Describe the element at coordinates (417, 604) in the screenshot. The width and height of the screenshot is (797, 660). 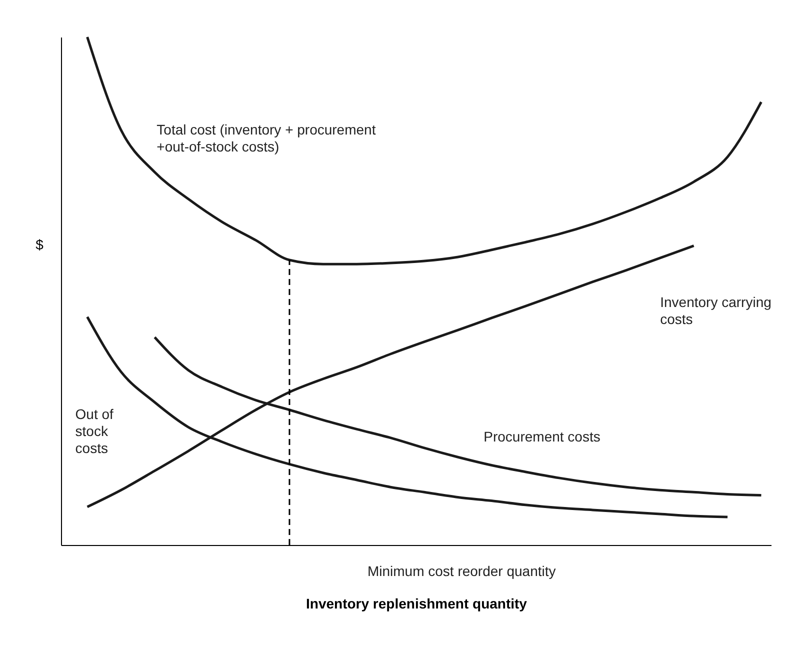
I see `x-axis-title: Inventory replenishment quantity` at that location.